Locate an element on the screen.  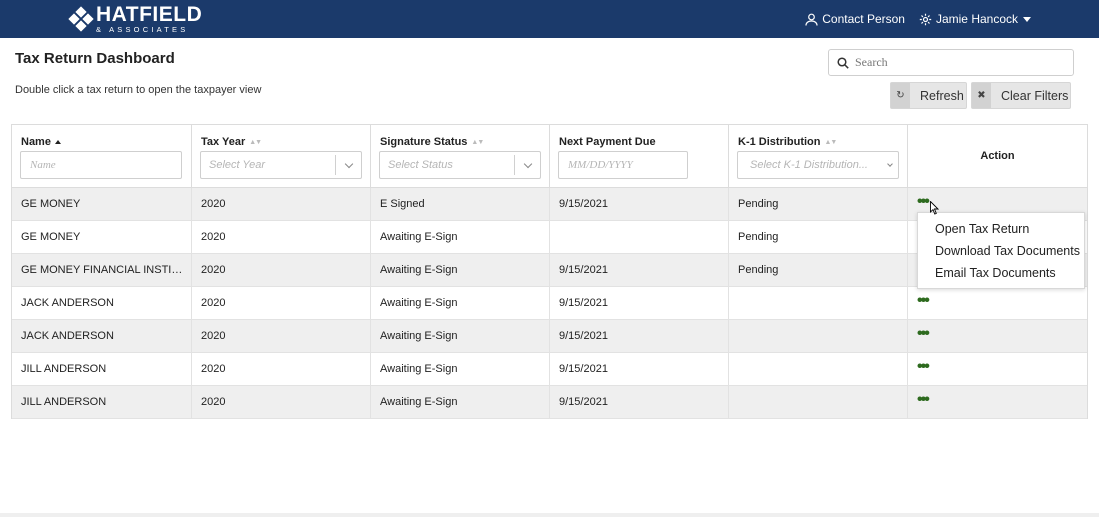
column-action: Action is located at coordinates (997, 156).